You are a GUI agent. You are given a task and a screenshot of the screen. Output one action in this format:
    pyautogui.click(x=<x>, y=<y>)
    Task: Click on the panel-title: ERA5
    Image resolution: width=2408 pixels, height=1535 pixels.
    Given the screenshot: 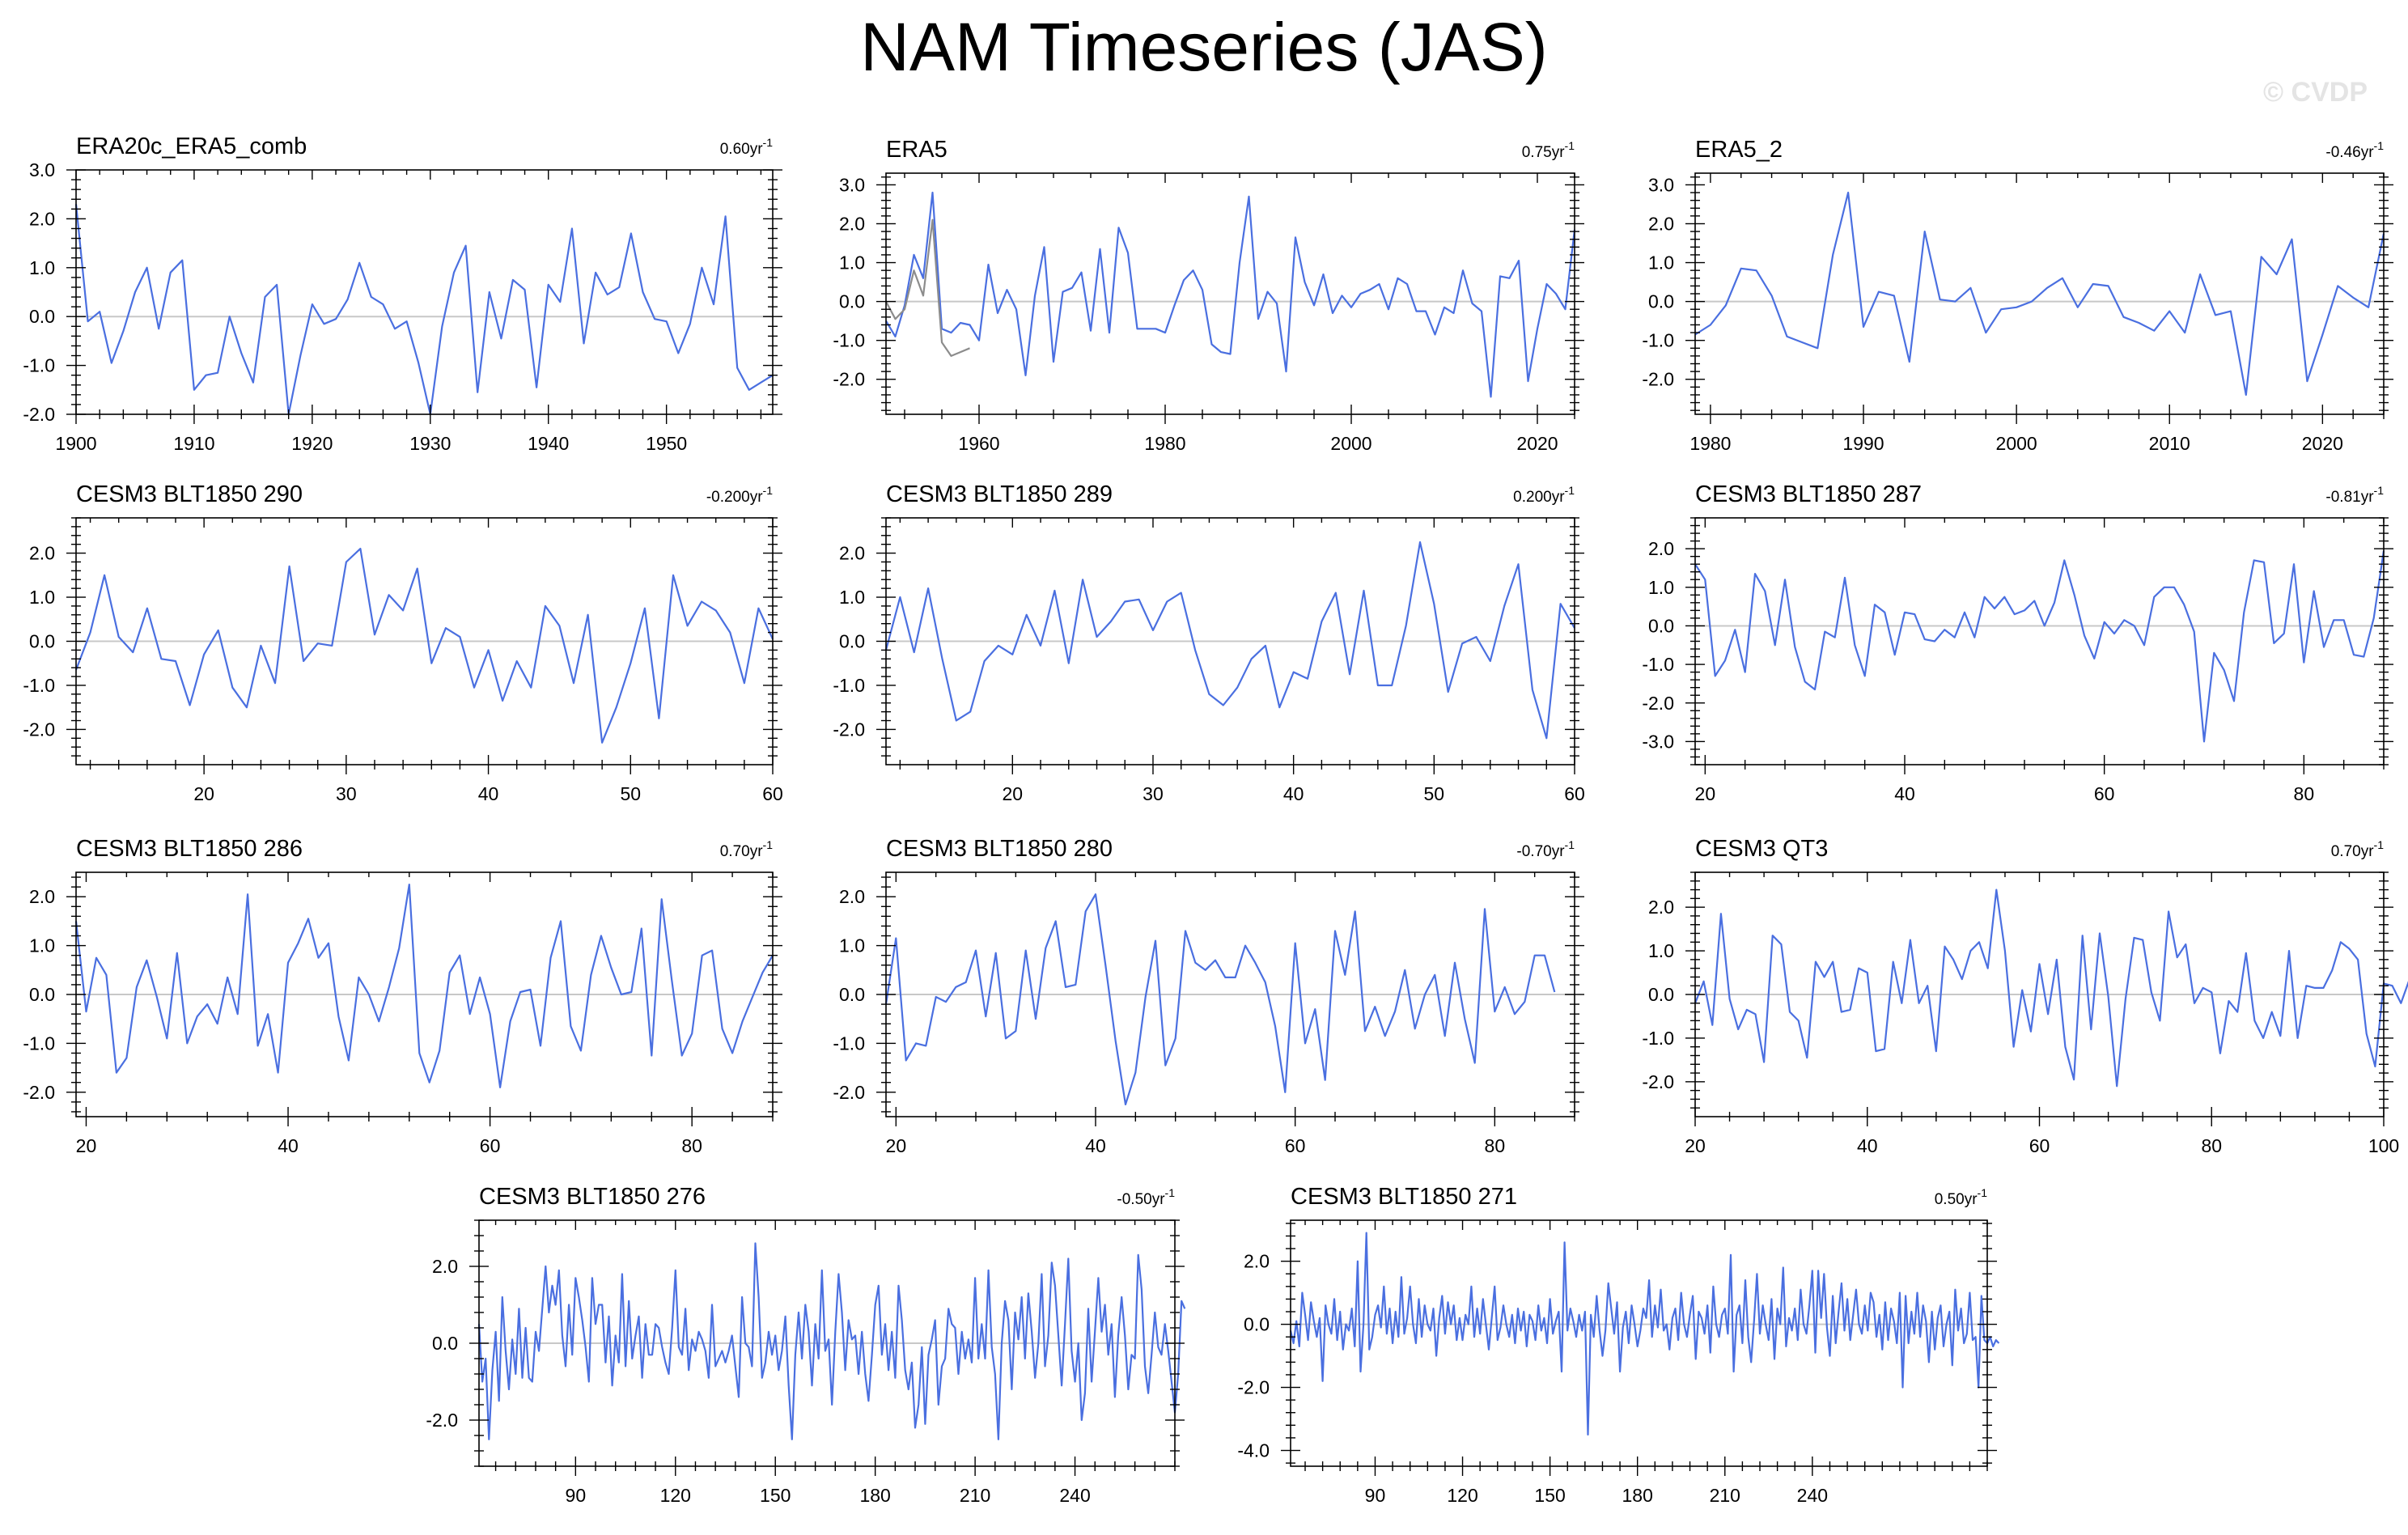 What is the action you would take?
    pyautogui.click(x=917, y=150)
    